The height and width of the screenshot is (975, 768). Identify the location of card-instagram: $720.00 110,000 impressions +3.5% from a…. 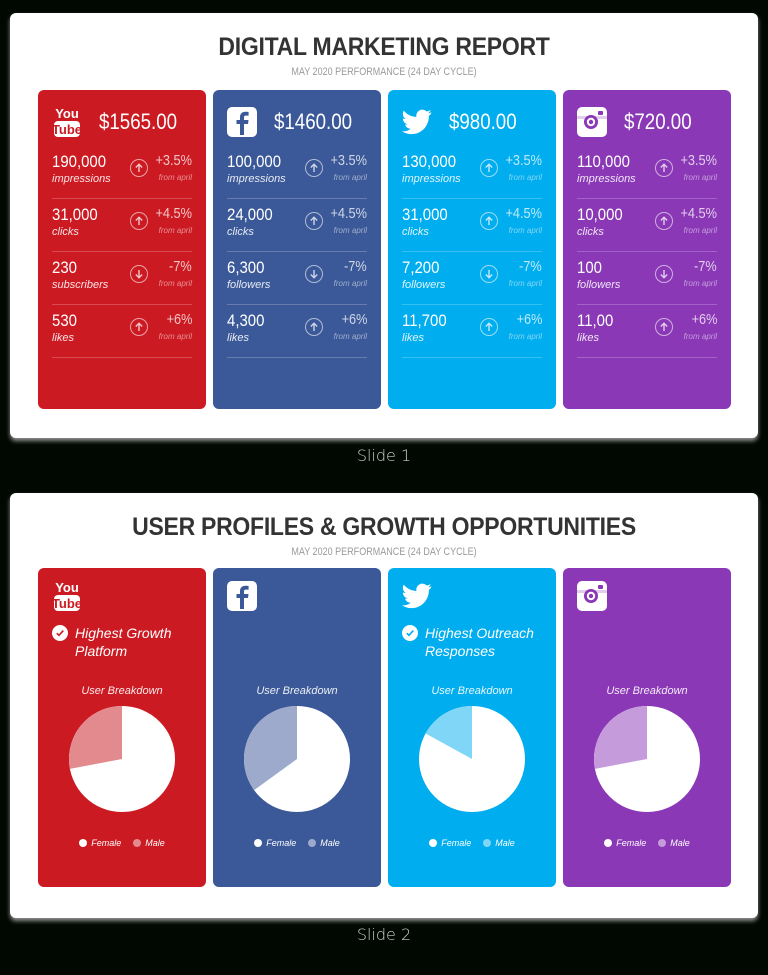
(647, 249).